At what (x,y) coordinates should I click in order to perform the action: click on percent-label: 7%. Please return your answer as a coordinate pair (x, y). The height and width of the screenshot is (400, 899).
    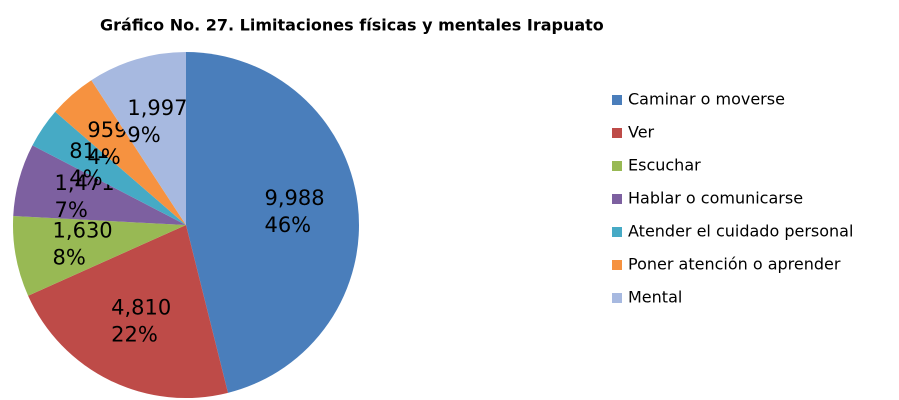
    Looking at the image, I should click on (70, 210).